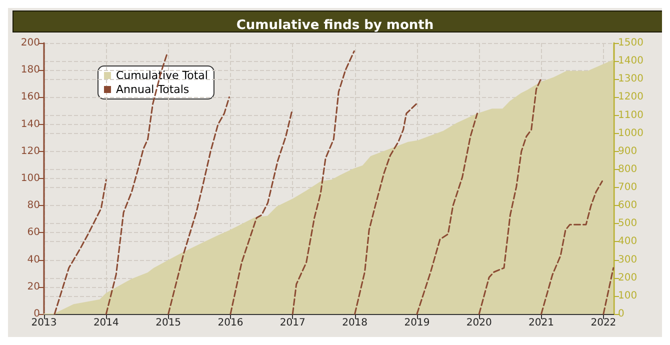  I want to click on x-tick-label: 2016, so click(231, 323).